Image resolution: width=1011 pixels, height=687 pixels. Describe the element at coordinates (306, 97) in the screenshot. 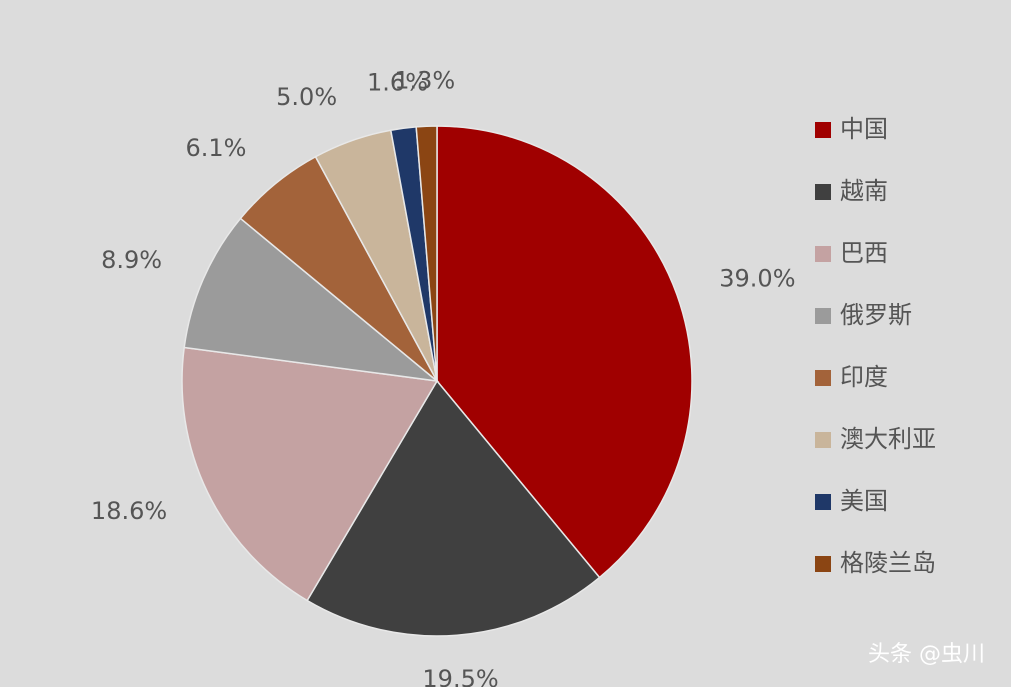

I see `data-label: 5.0%` at that location.